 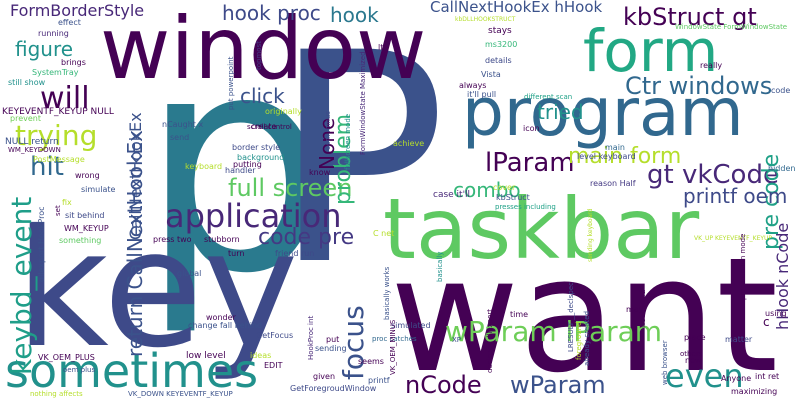 I want to click on word: wrong, so click(x=87, y=175).